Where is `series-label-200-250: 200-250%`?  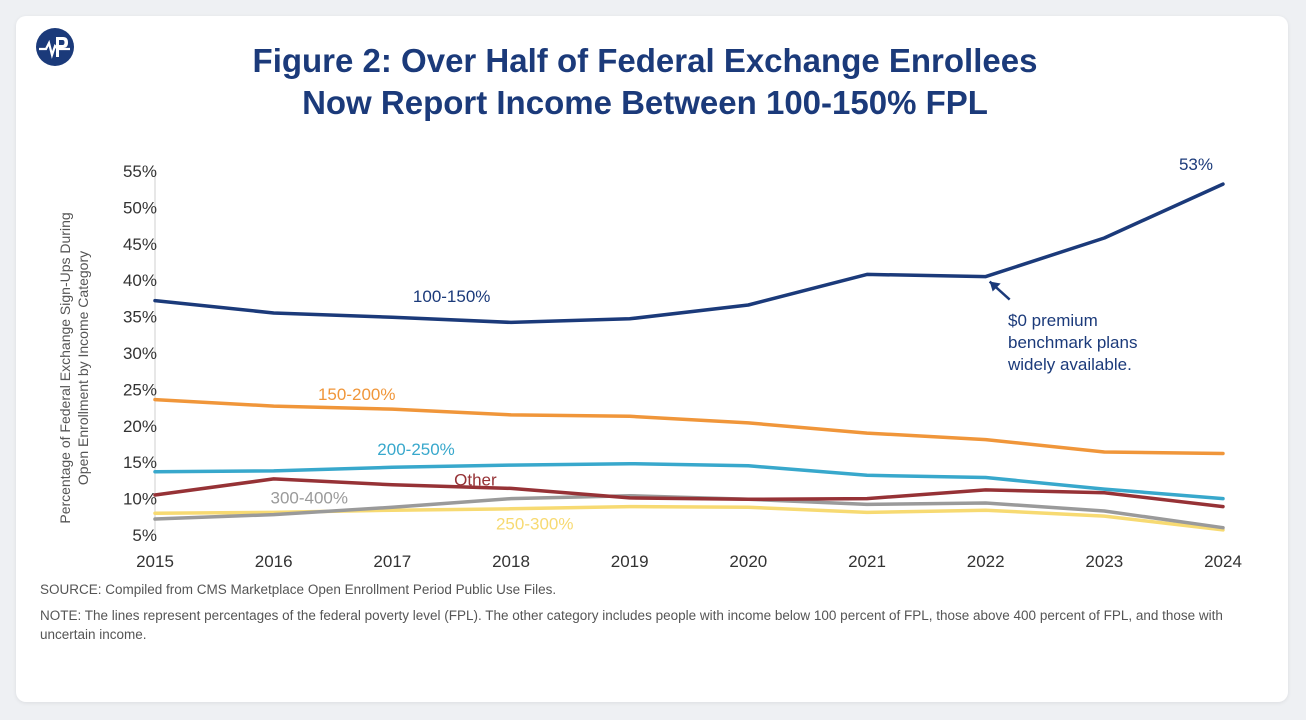 series-label-200-250: 200-250% is located at coordinates (416, 449).